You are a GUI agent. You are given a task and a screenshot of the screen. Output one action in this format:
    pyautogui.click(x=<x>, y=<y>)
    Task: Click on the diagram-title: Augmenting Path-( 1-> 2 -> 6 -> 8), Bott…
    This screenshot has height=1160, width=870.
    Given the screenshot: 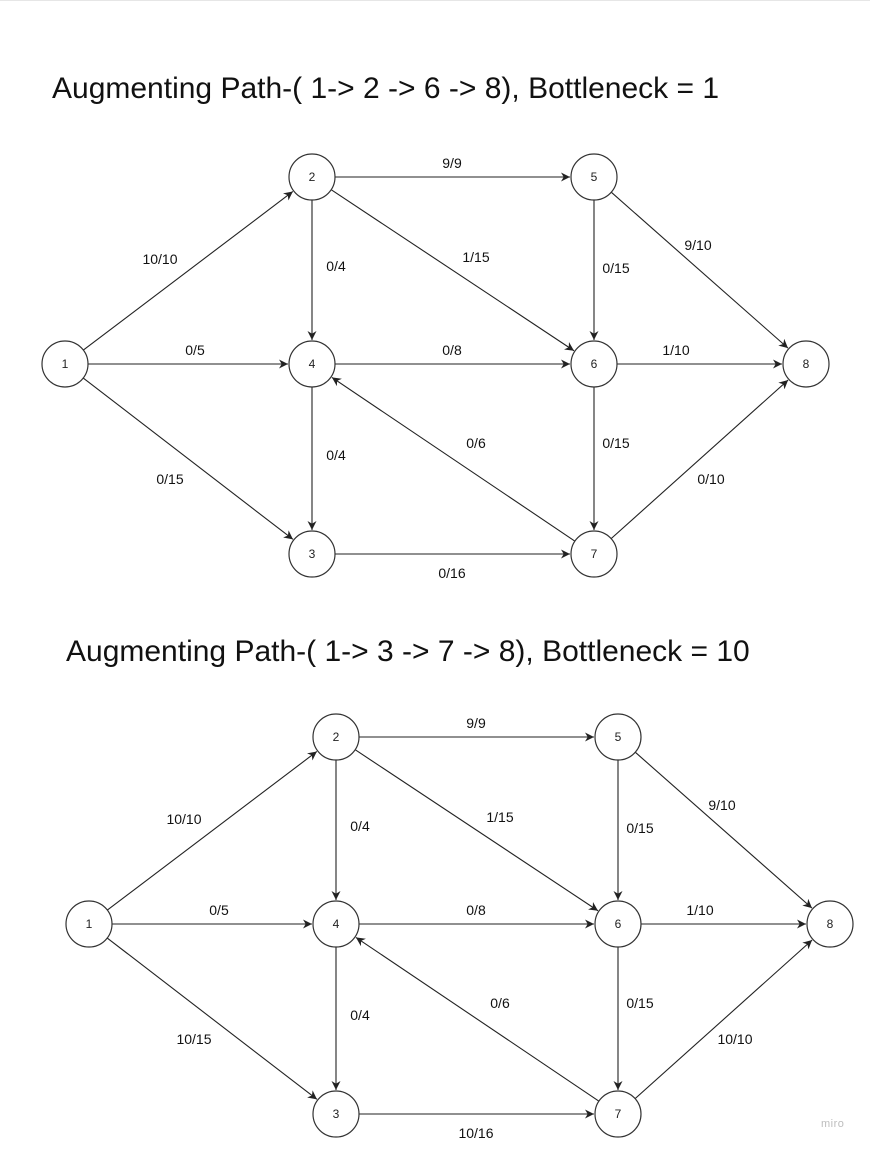 What is the action you would take?
    pyautogui.click(x=386, y=88)
    